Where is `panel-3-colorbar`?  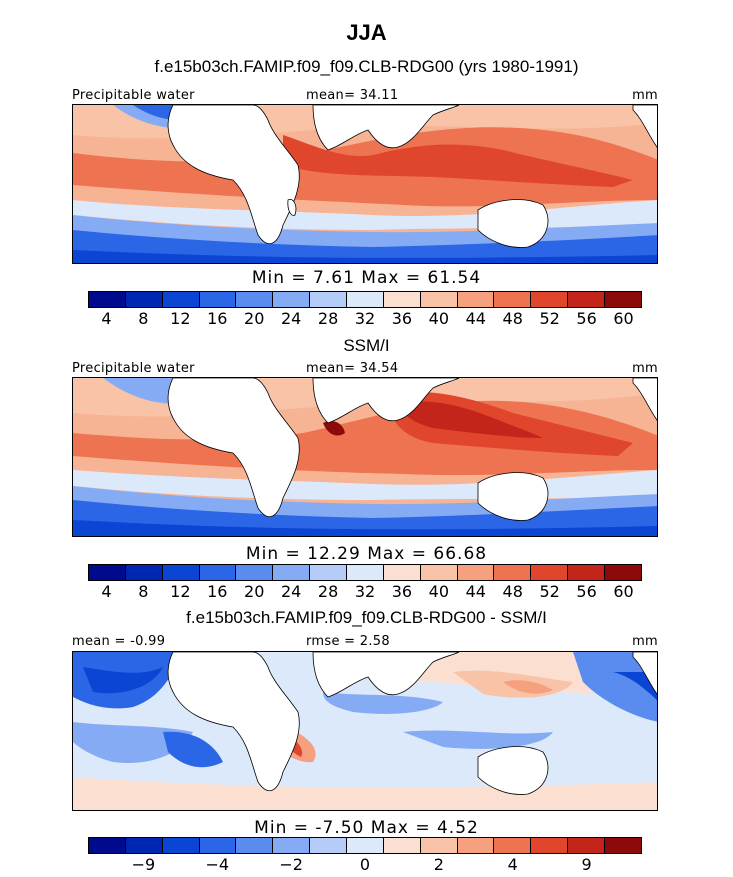
panel-3-colorbar is located at coordinates (365, 845).